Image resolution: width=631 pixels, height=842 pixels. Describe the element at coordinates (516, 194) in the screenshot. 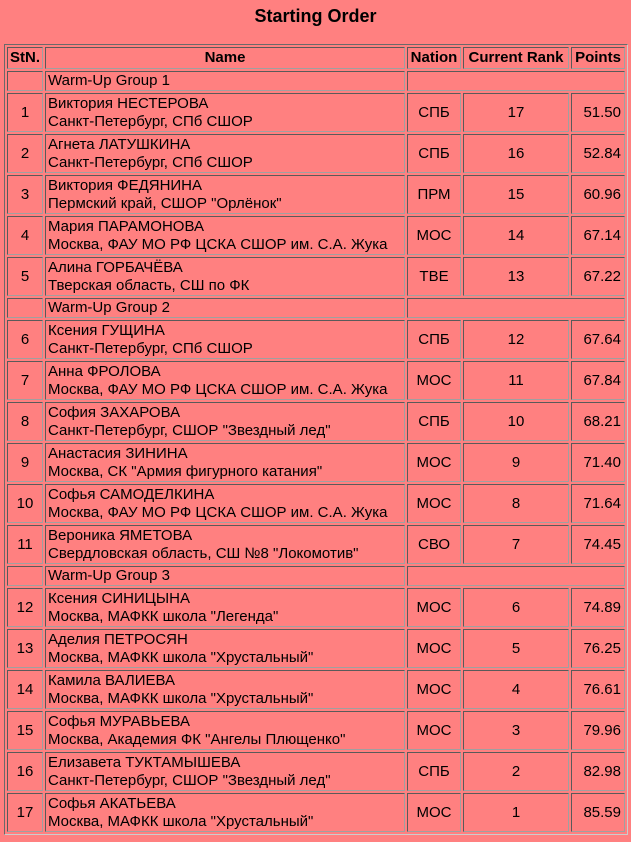

I see `current-rank: 15` at that location.